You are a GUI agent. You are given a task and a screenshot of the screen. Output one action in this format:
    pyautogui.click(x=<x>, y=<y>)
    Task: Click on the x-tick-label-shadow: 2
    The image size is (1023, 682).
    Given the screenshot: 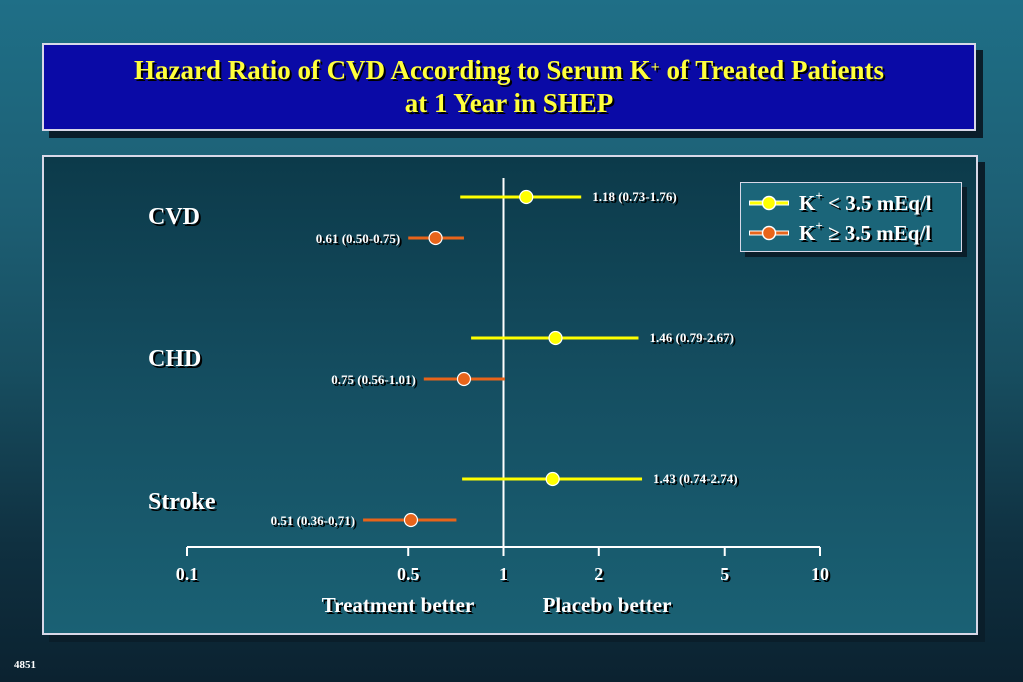 What is the action you would take?
    pyautogui.click(x=600, y=576)
    